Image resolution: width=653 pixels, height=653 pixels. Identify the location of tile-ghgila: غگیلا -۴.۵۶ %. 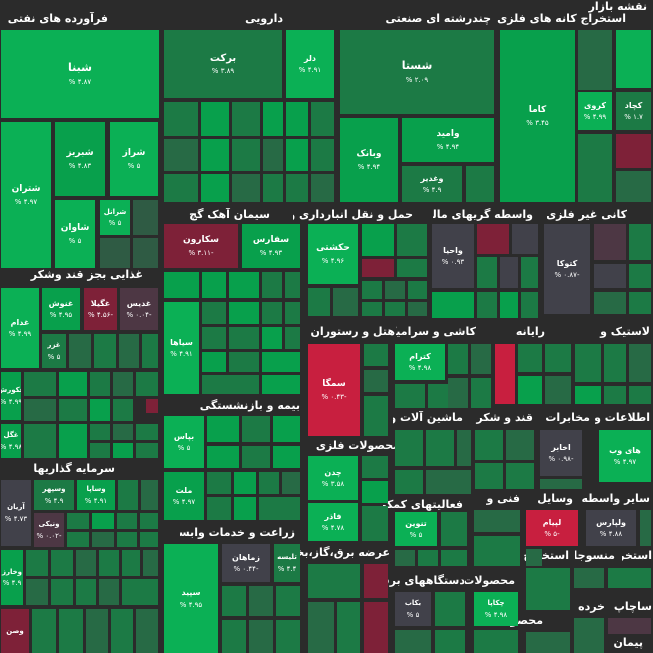
(100, 309).